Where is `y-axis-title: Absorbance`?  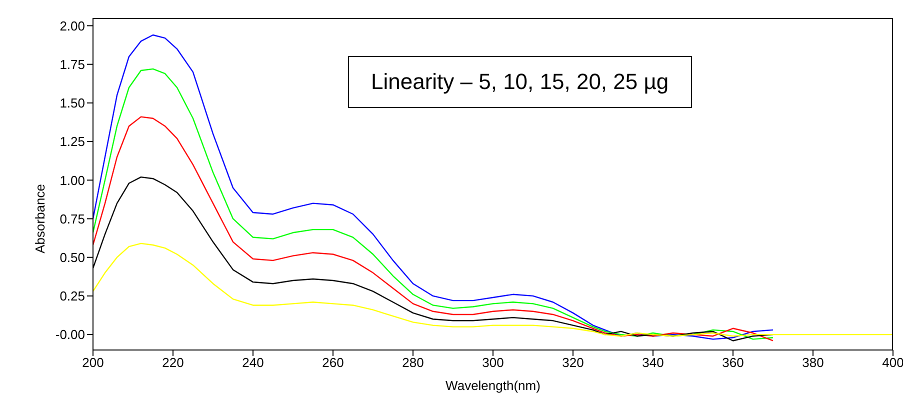
y-axis-title: Absorbance is located at coordinates (40, 219).